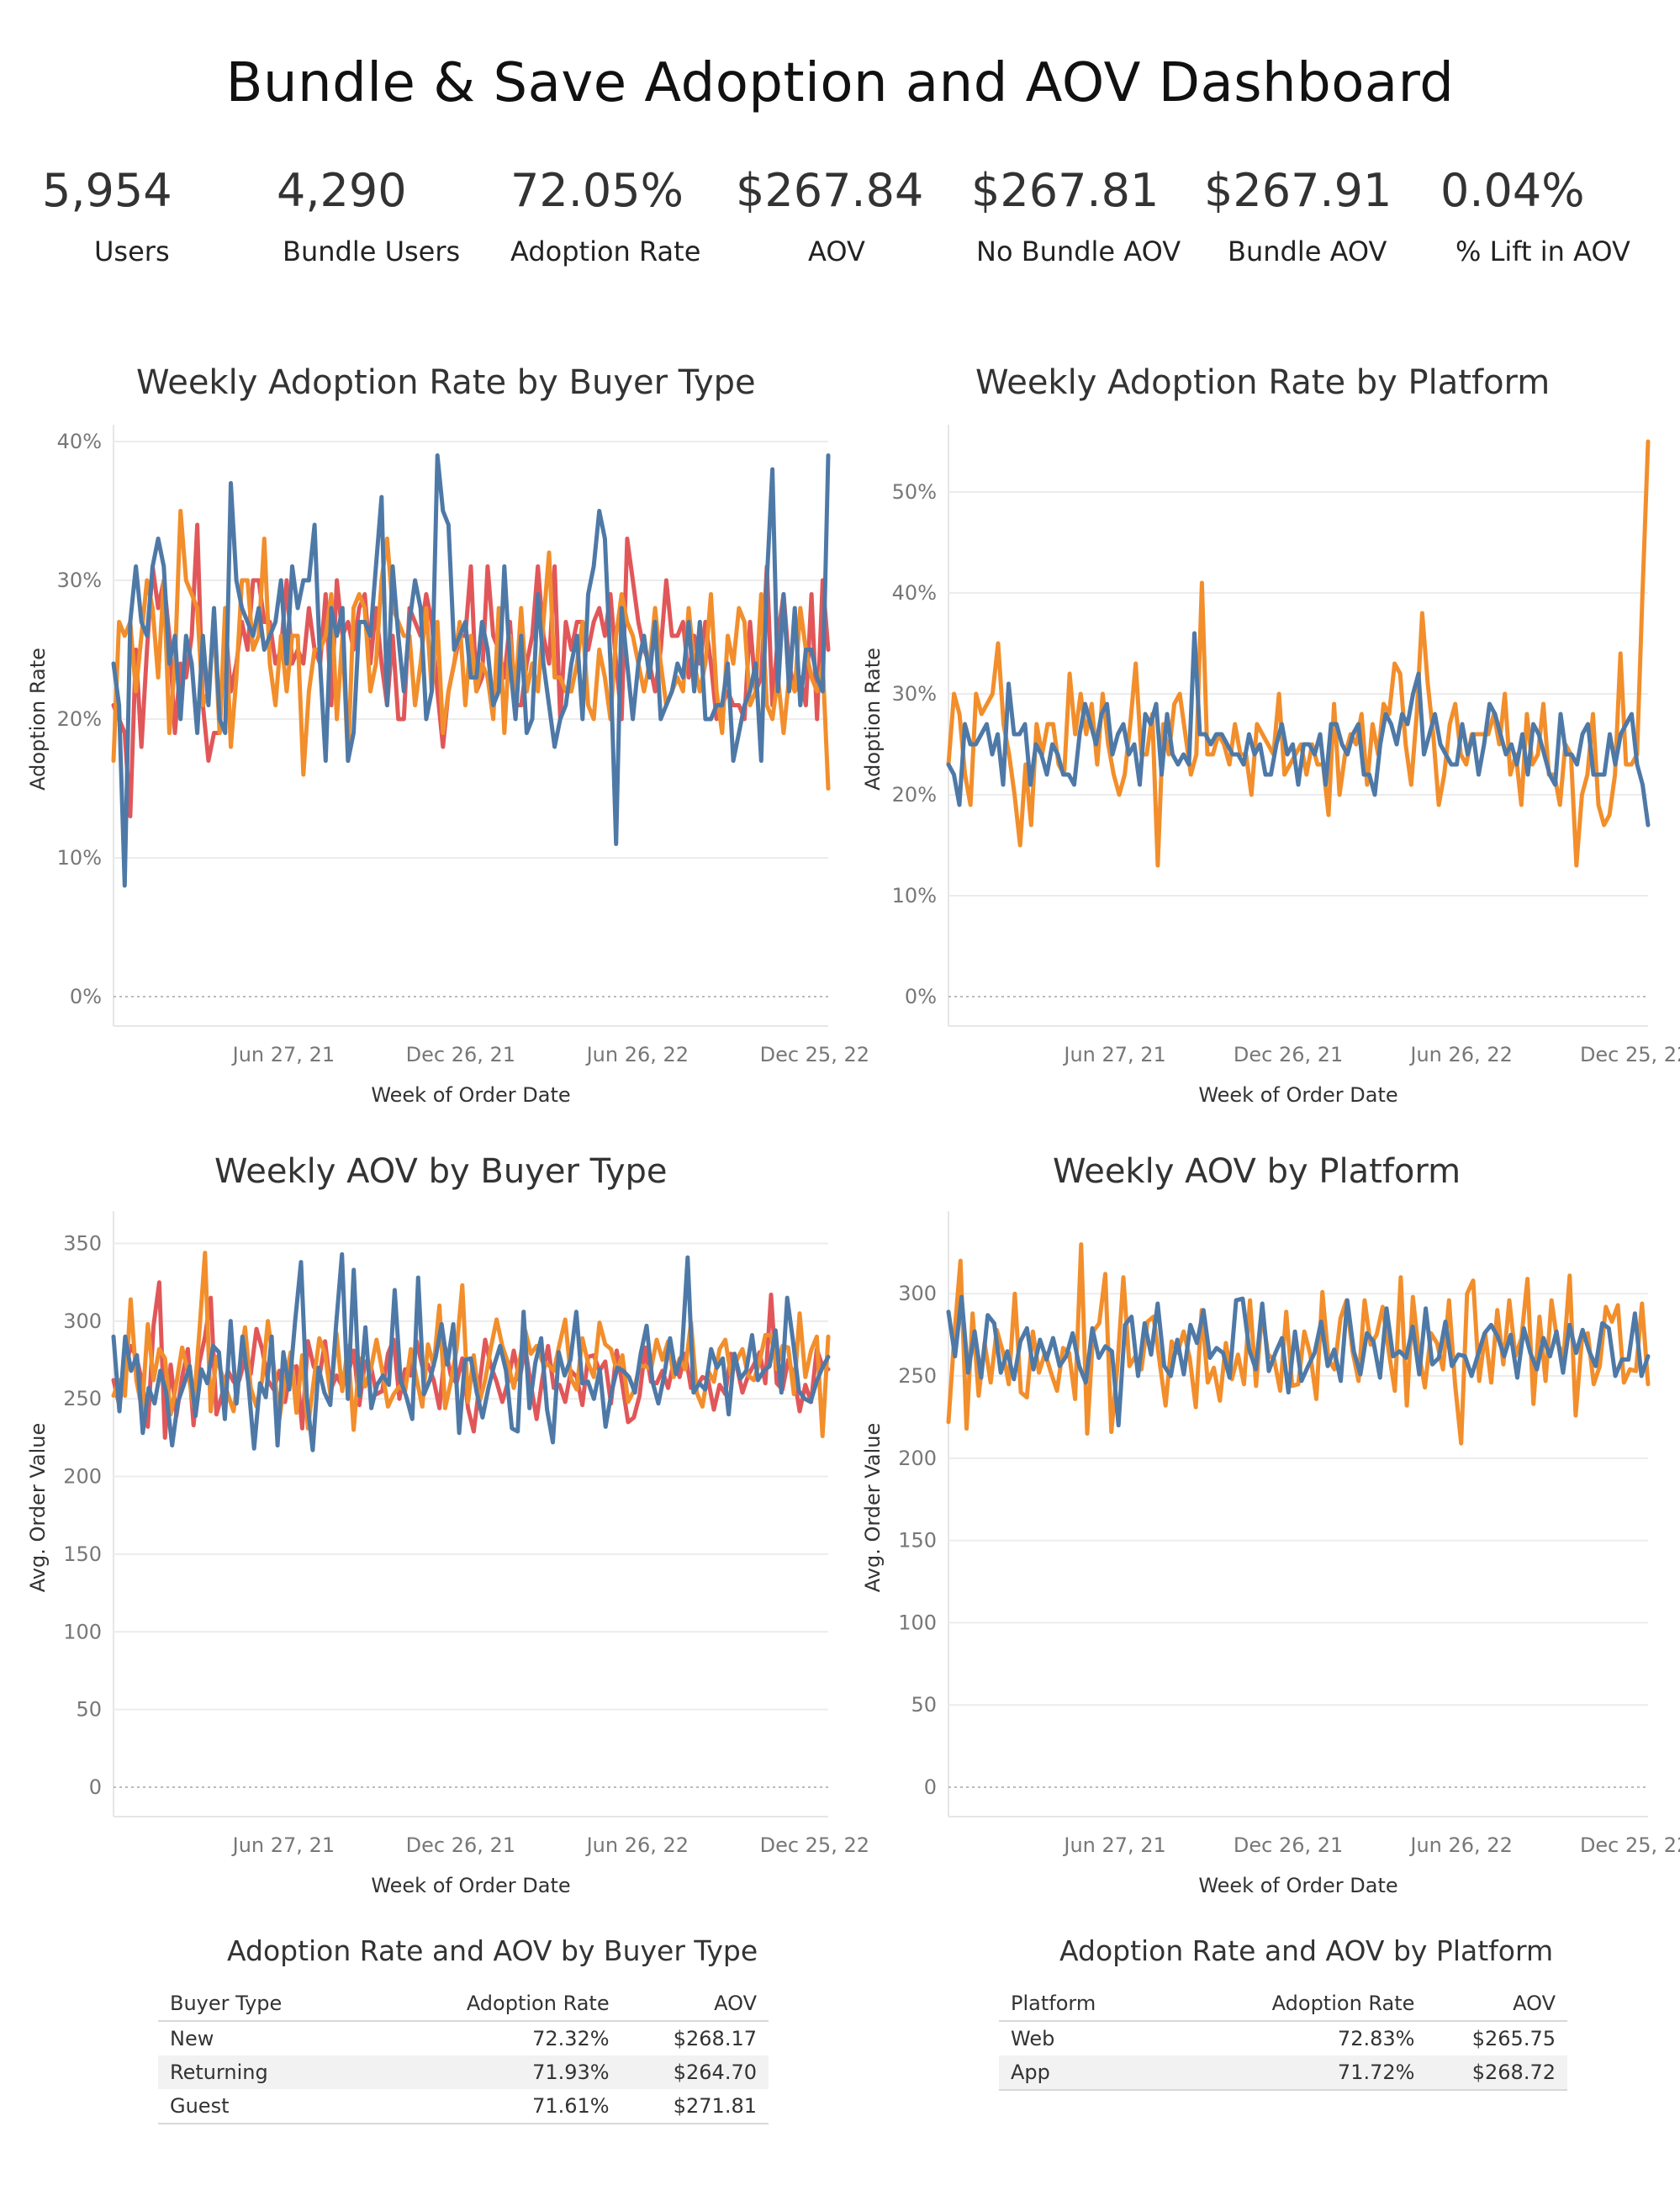 The image size is (1680, 2185). I want to click on kpi-label: Bundle Users, so click(372, 251).